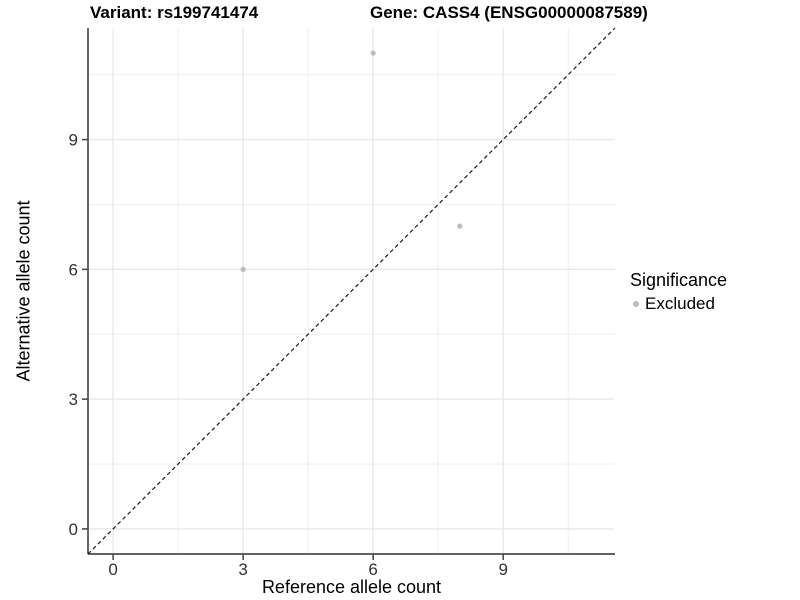  Describe the element at coordinates (23, 291) in the screenshot. I see `y-axis-title: Alternative allele count` at that location.